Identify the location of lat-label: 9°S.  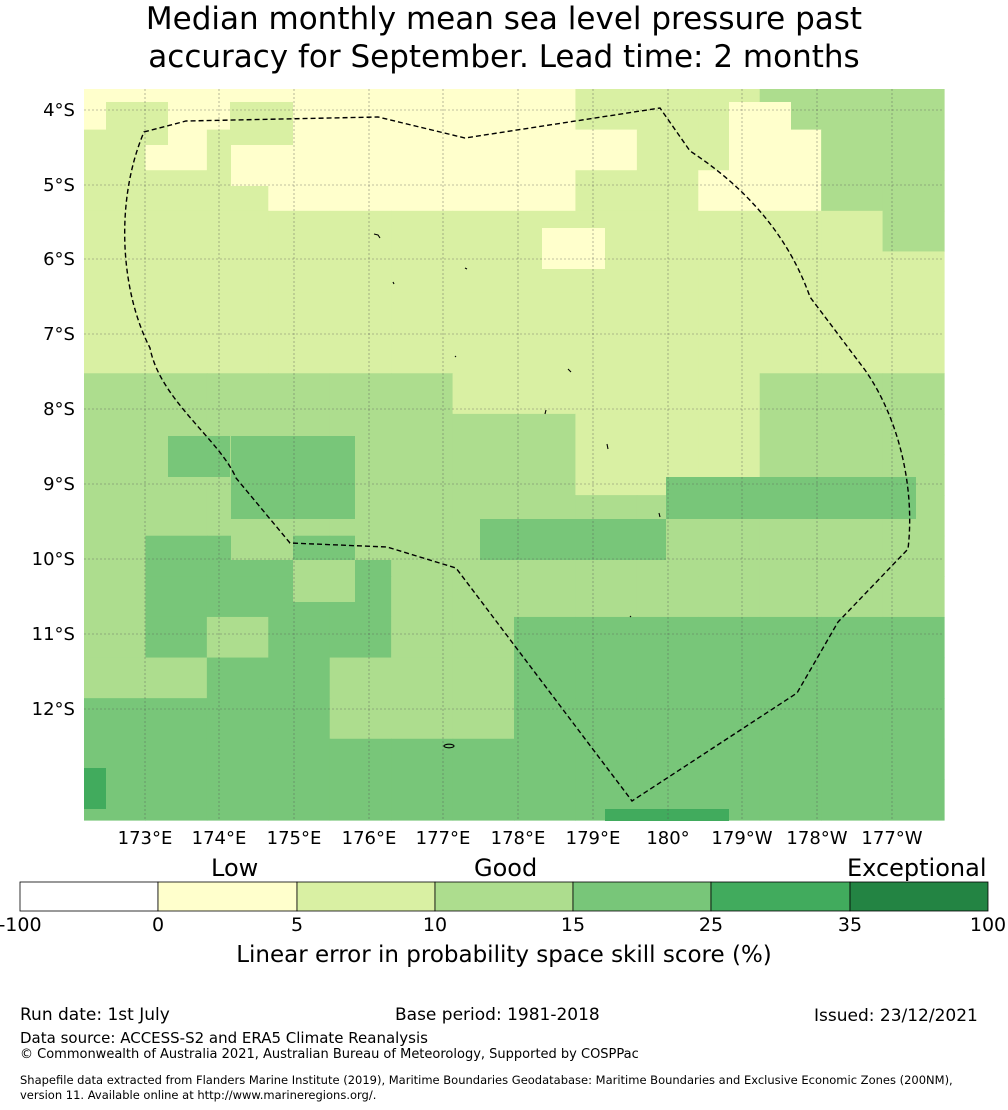
(59, 484).